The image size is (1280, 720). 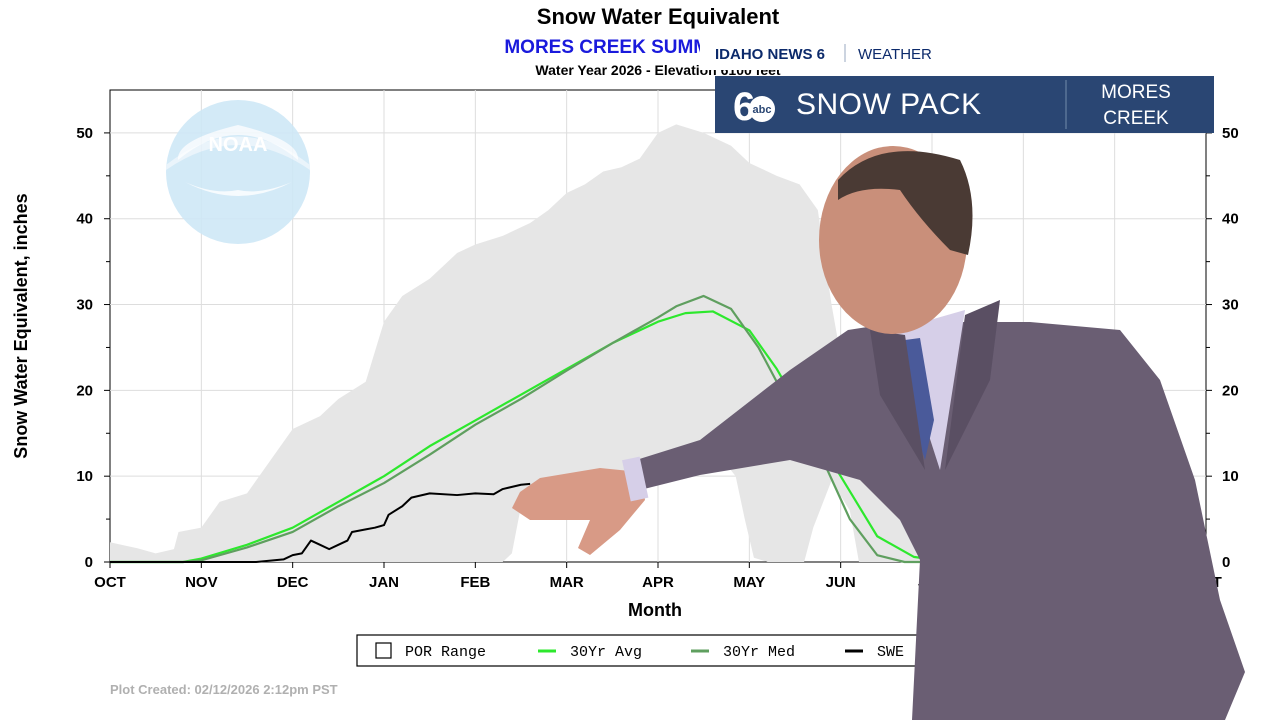 I want to click on svg-text: NOAA, so click(x=238, y=145).